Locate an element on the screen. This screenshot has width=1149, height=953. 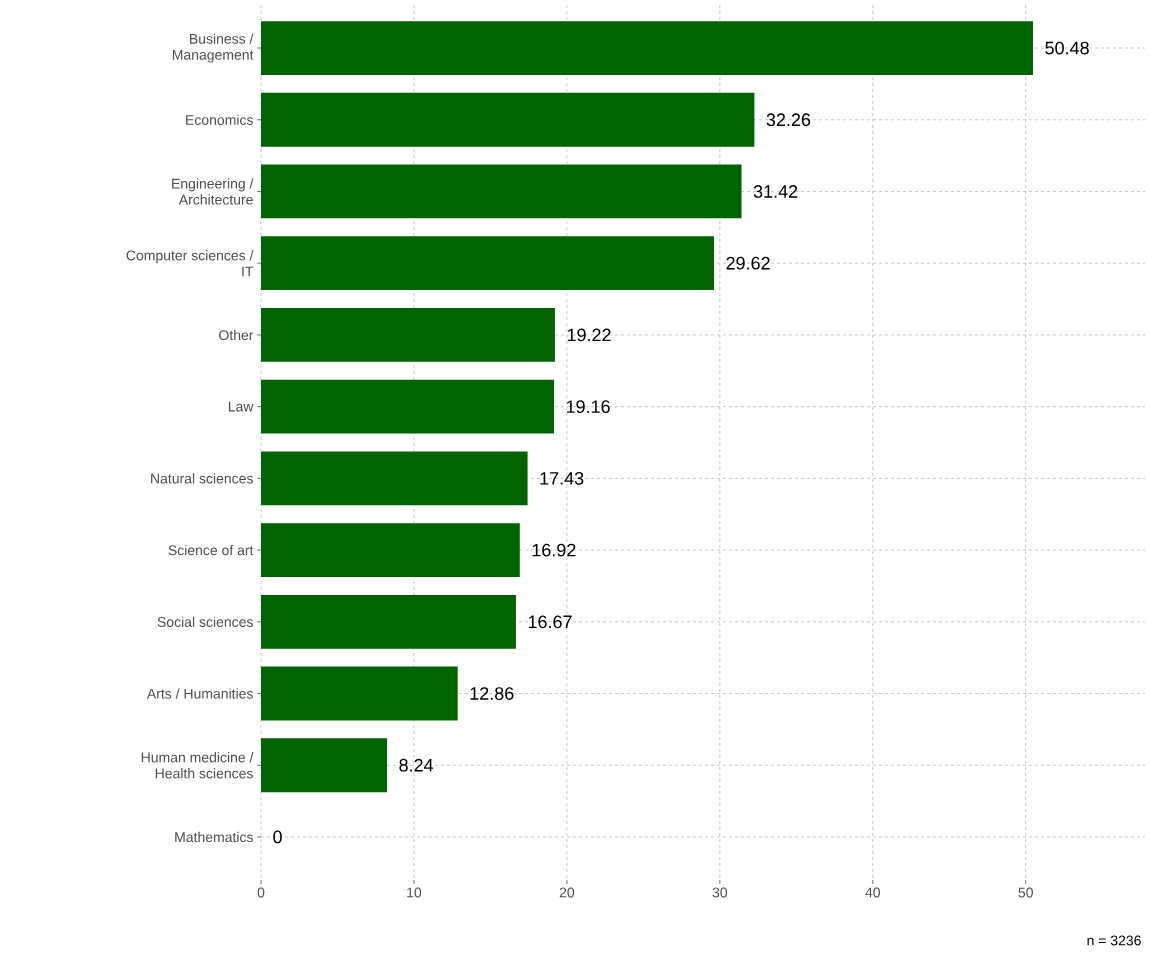
data-label: 19.16 is located at coordinates (588, 406).